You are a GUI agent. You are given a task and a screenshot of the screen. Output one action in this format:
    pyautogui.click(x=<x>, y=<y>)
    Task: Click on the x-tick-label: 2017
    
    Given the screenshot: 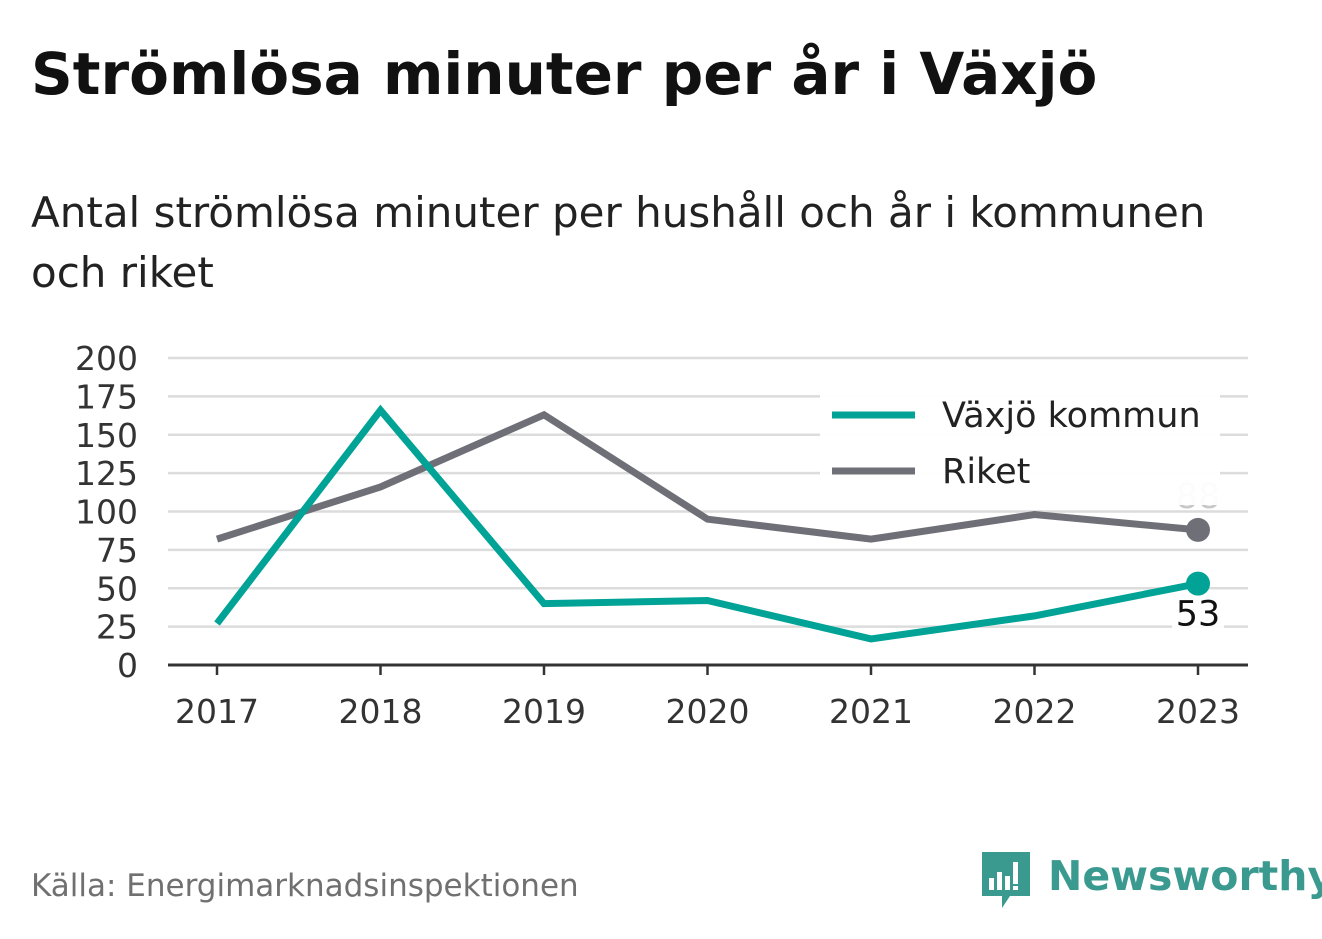 What is the action you would take?
    pyautogui.click(x=217, y=711)
    